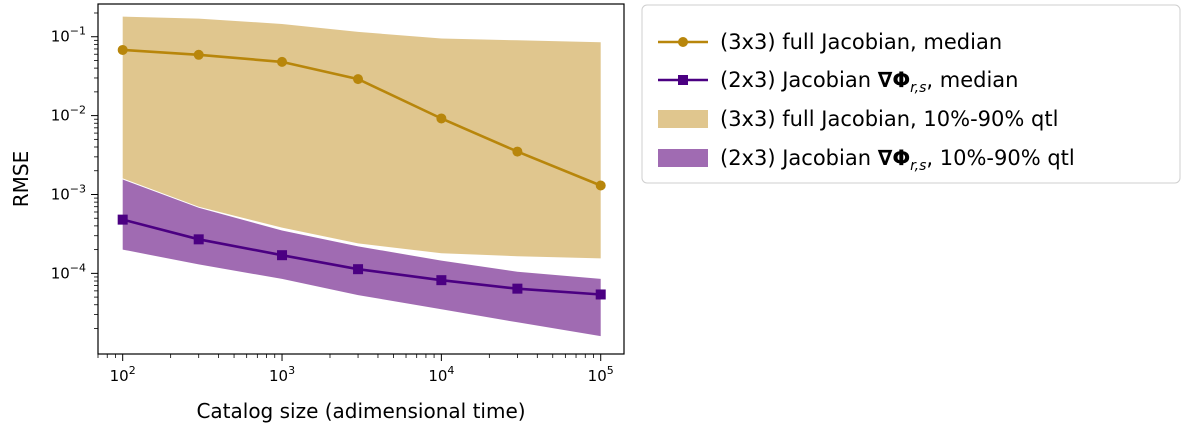 The width and height of the screenshot is (1182, 426). What do you see at coordinates (282, 374) in the screenshot?
I see `x-tick-label-1: 10³` at bounding box center [282, 374].